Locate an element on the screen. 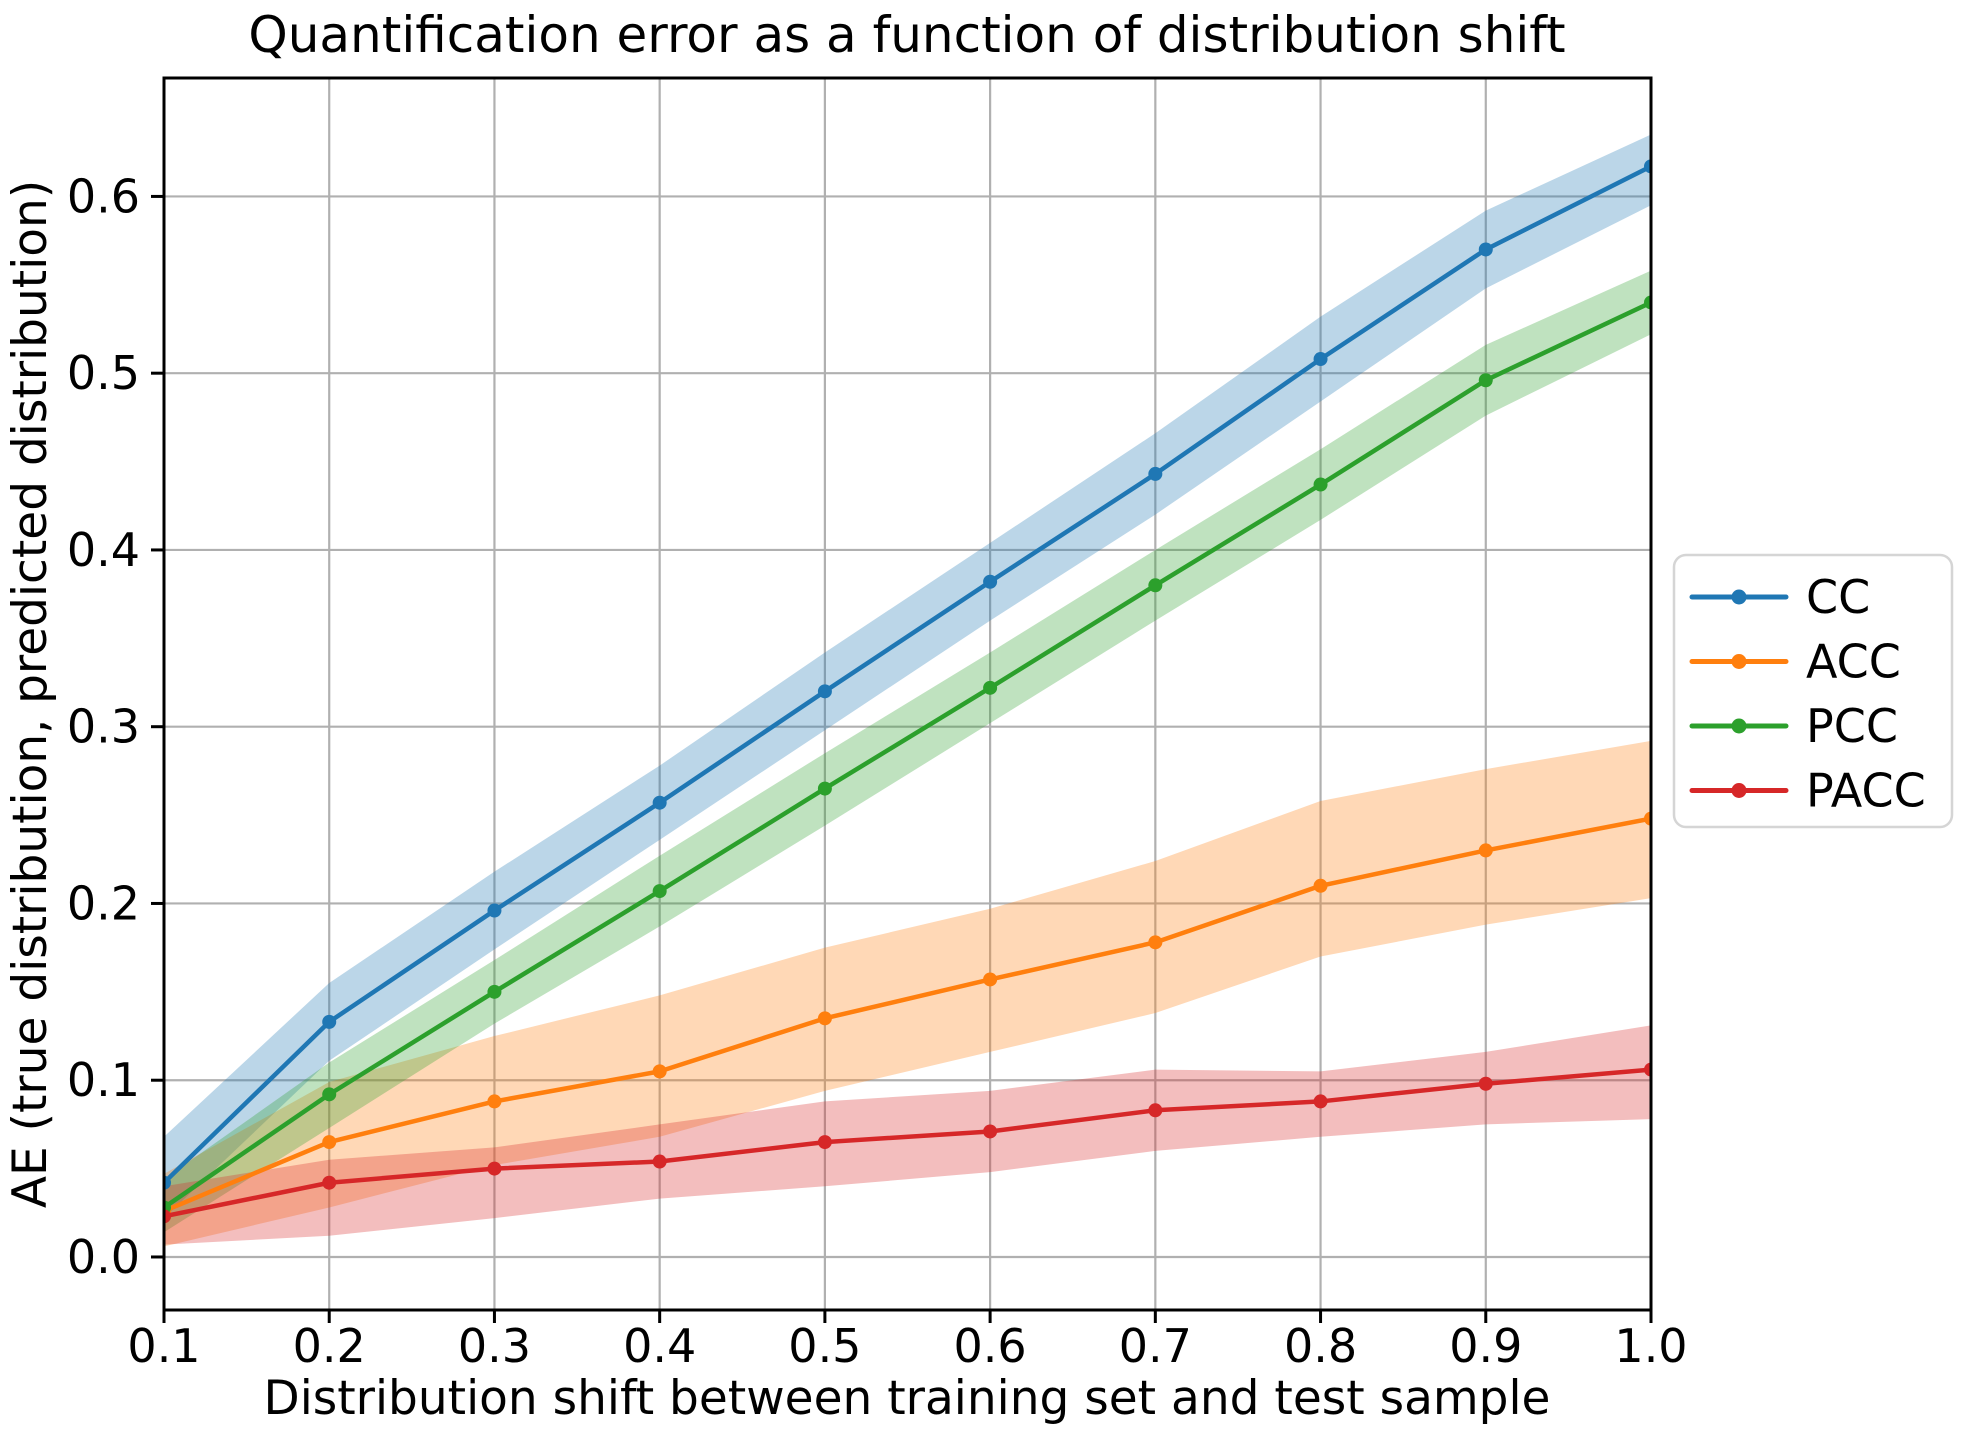 This screenshot has height=1446, width=1969. legend-label-CC: CC is located at coordinates (1838, 597).